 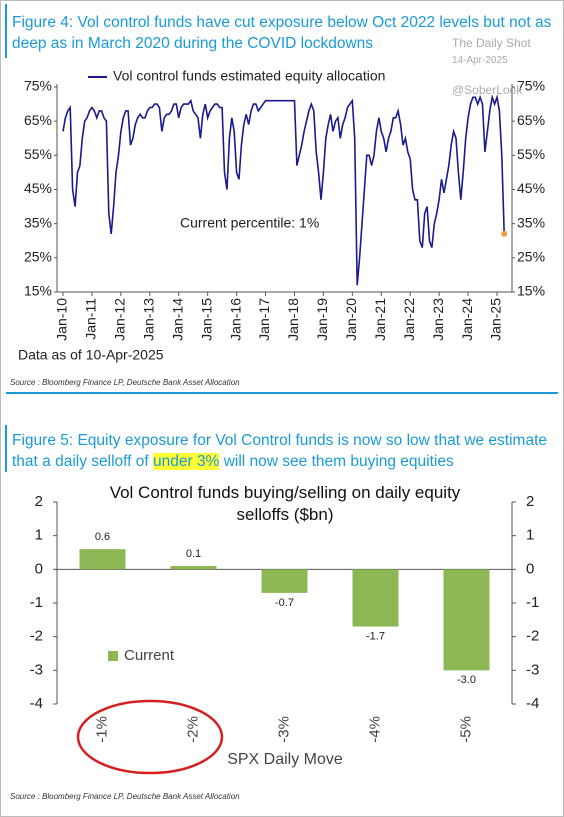 What do you see at coordinates (375, 636) in the screenshot?
I see `value-label: -1.7` at bounding box center [375, 636].